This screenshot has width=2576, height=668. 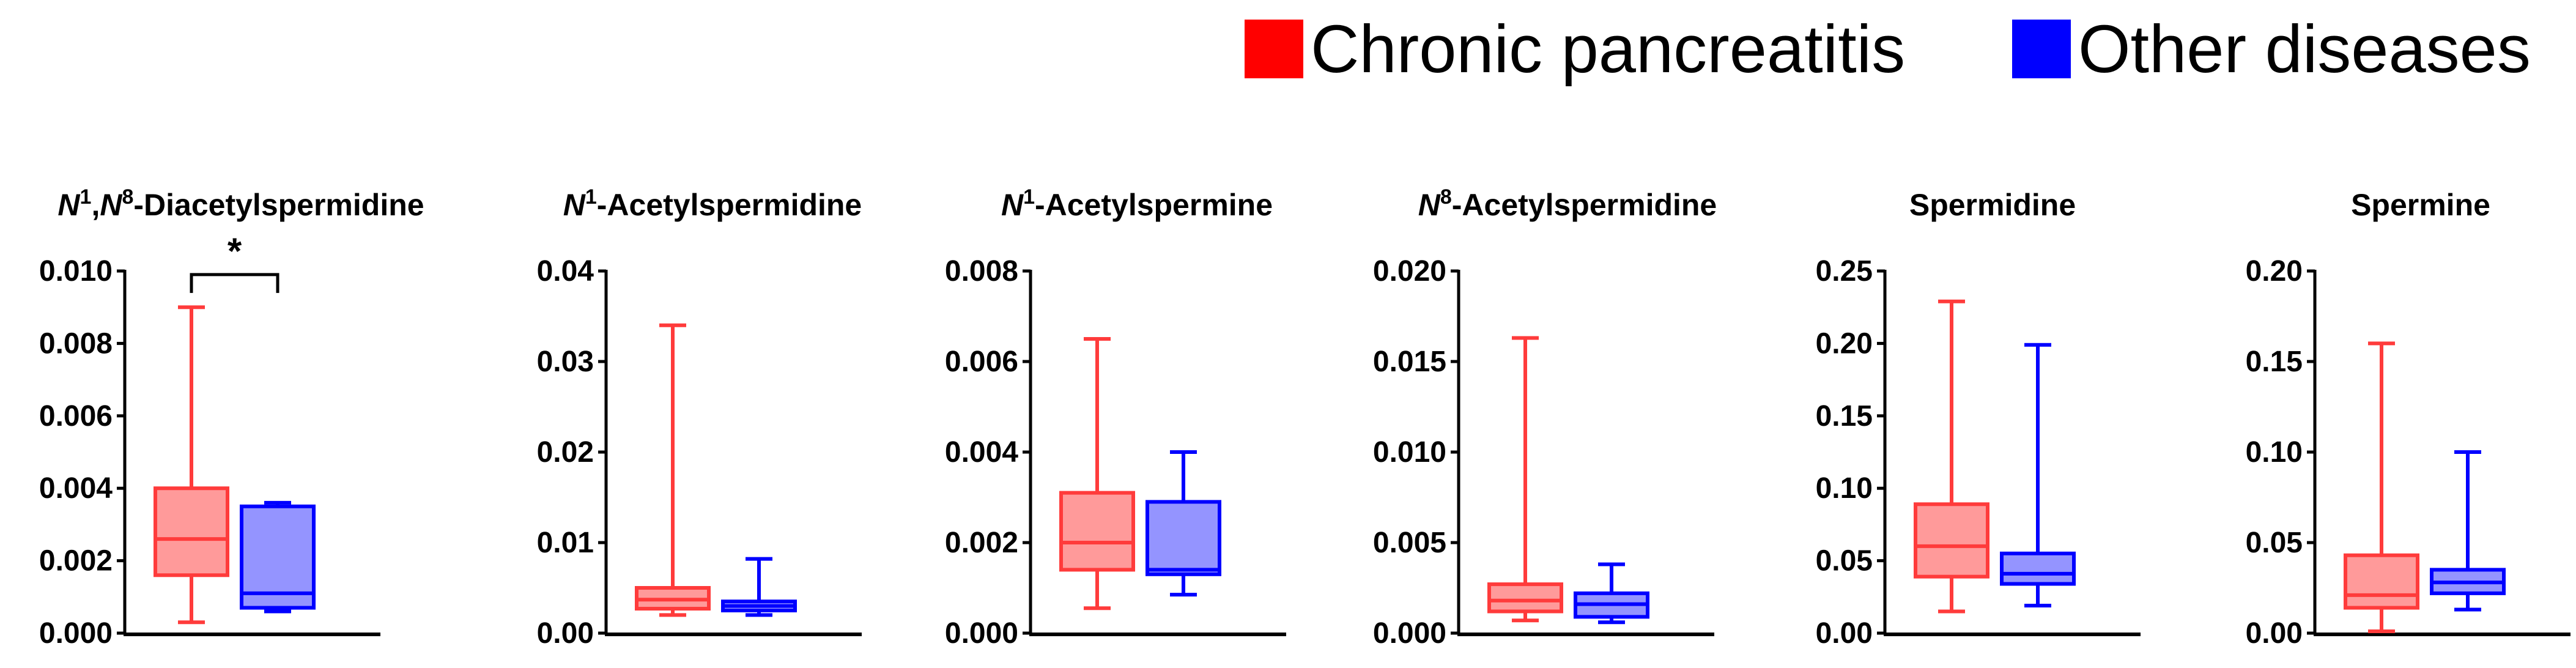 What do you see at coordinates (2041, 49) in the screenshot?
I see `legend-swatch-other-diseases` at bounding box center [2041, 49].